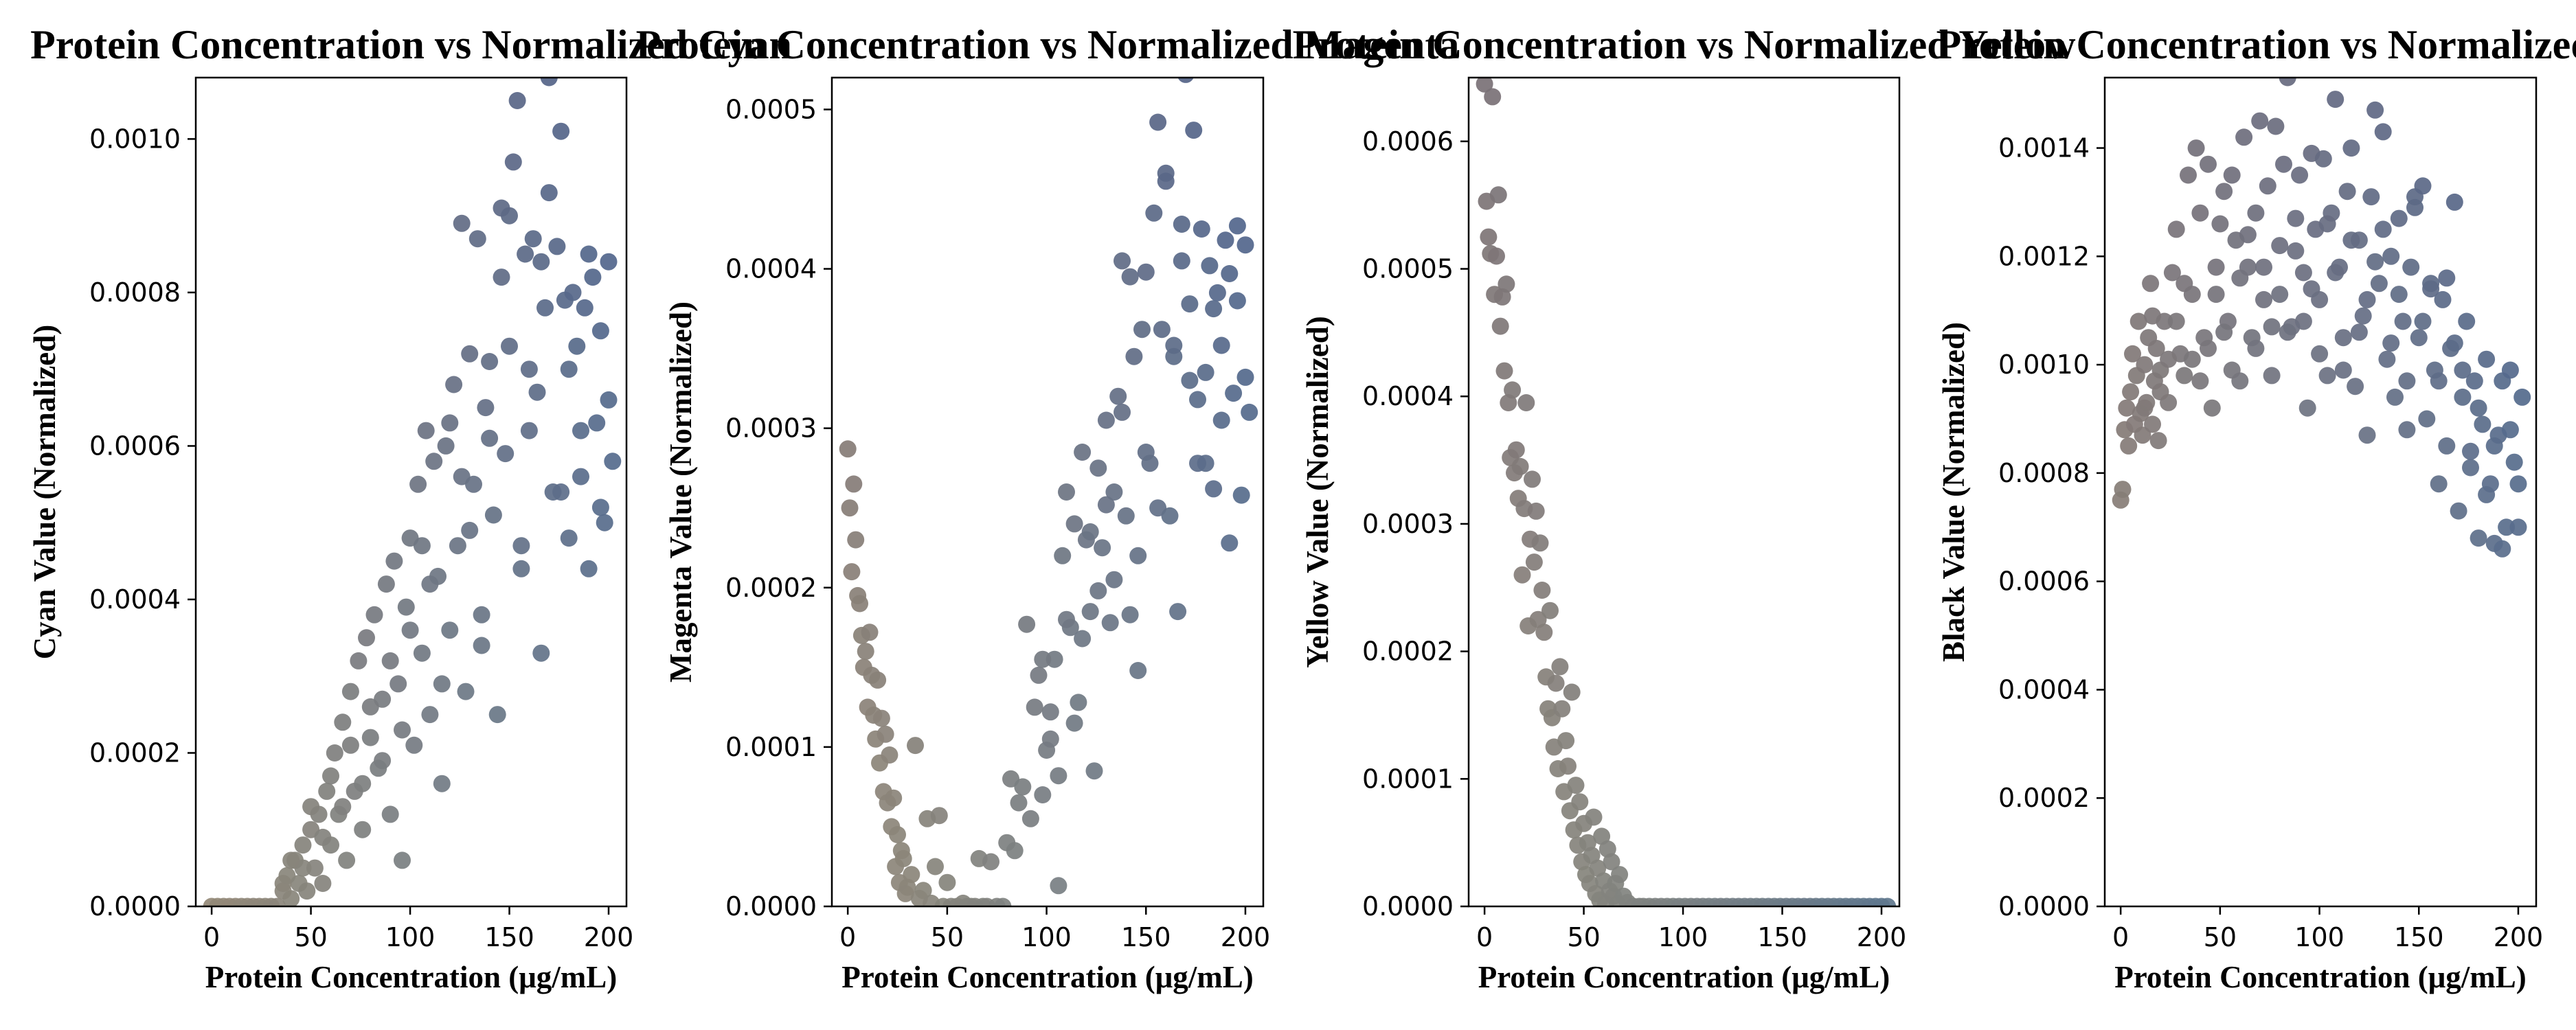  I want to click on cyan-chart-title: Protein Concentration vs Normalized Cyan, so click(411, 44).